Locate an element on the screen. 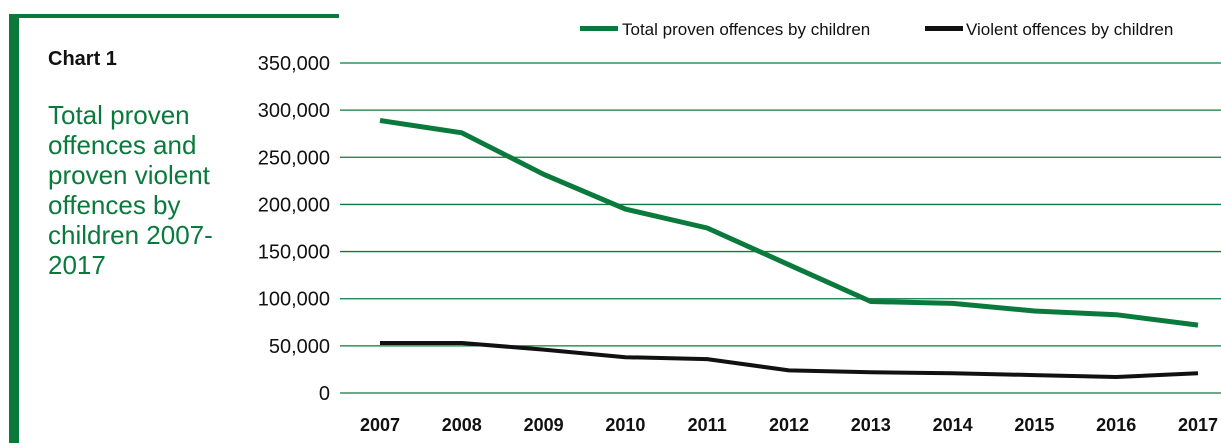 The height and width of the screenshot is (443, 1221). y-tick-label: 300,000 is located at coordinates (294, 111).